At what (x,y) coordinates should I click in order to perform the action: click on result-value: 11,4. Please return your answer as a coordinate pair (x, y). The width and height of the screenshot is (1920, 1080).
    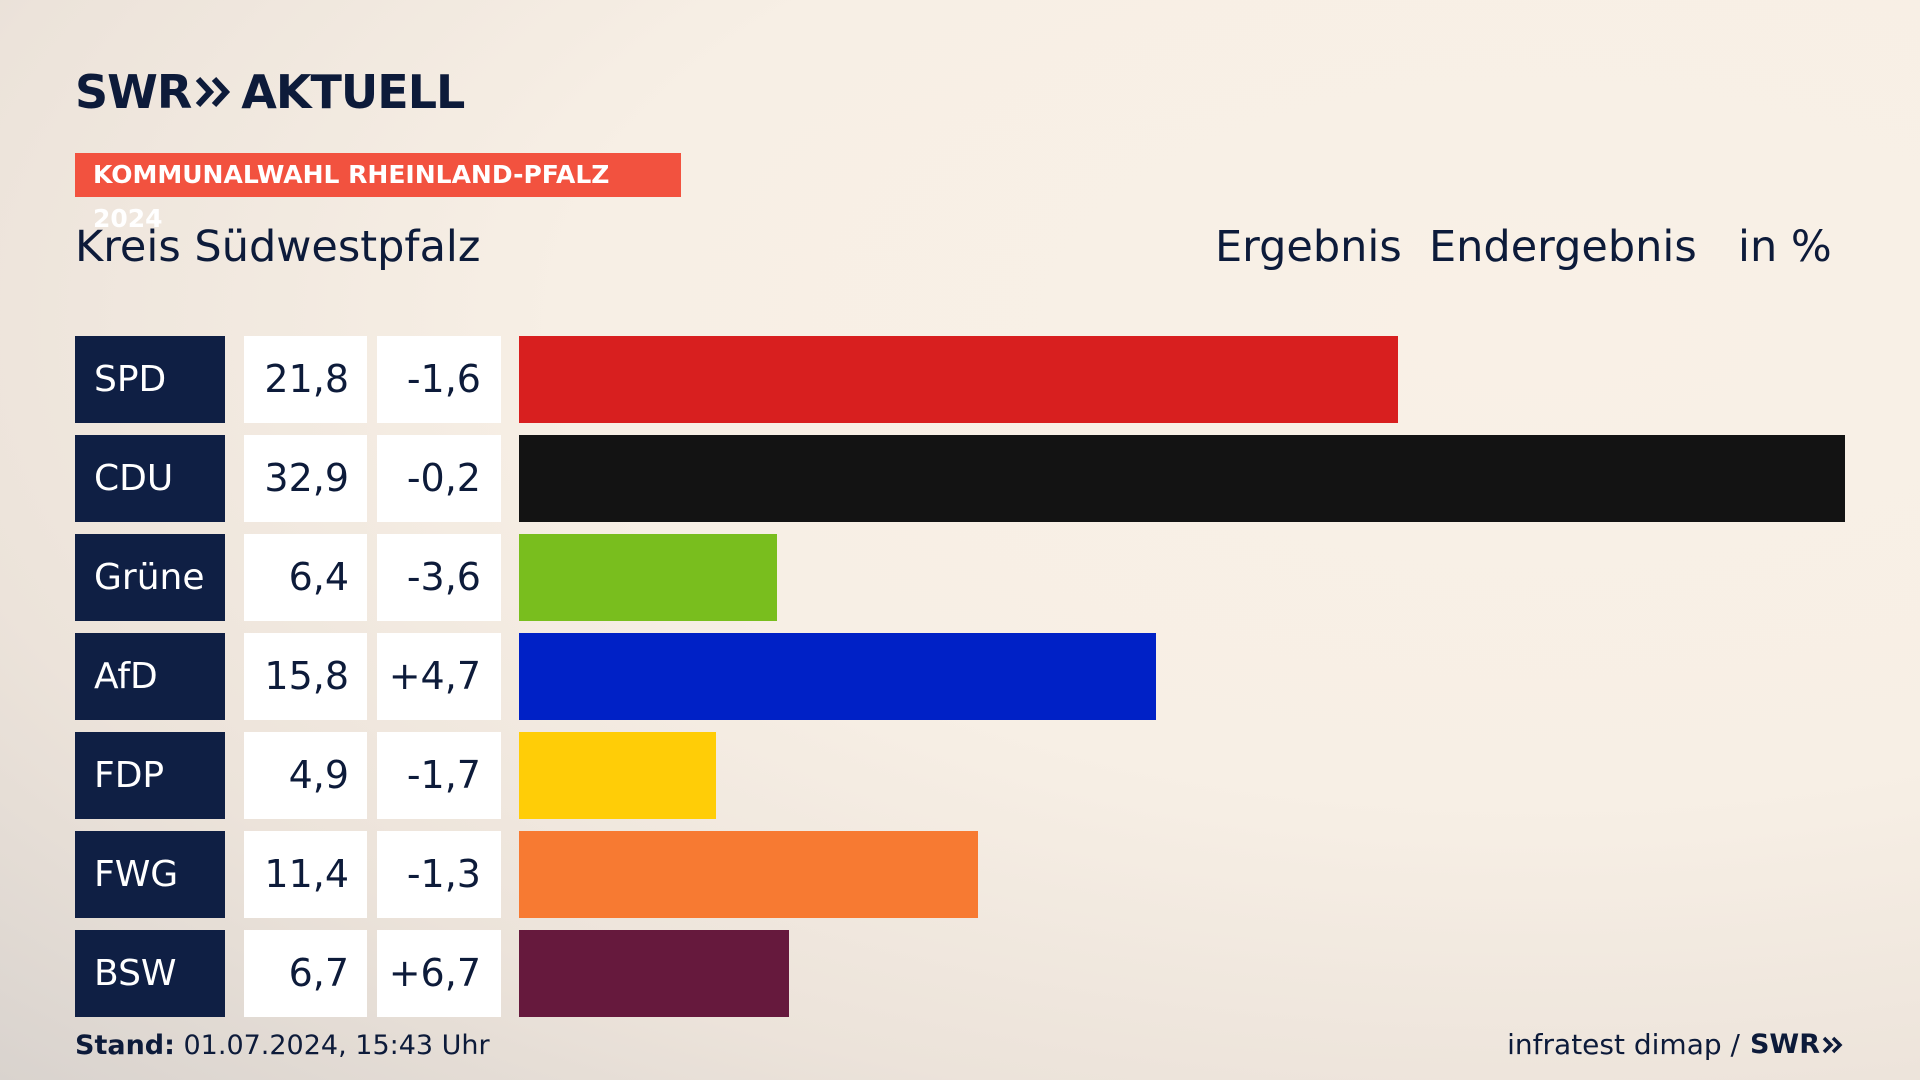
    Looking at the image, I should click on (305, 874).